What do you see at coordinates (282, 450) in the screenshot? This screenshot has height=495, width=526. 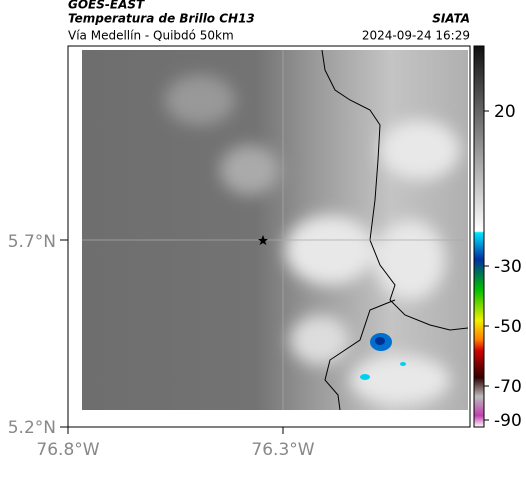 I see `lon-label: 76.3°W` at bounding box center [282, 450].